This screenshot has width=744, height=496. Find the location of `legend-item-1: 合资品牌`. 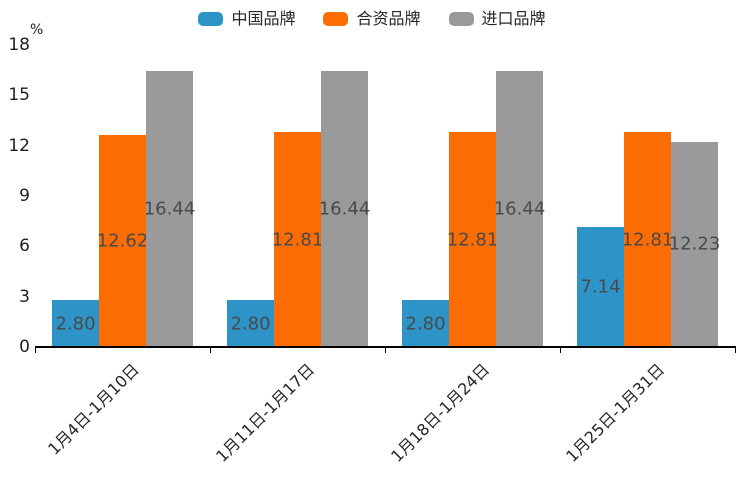

legend-item-1: 合资品牌 is located at coordinates (372, 18).